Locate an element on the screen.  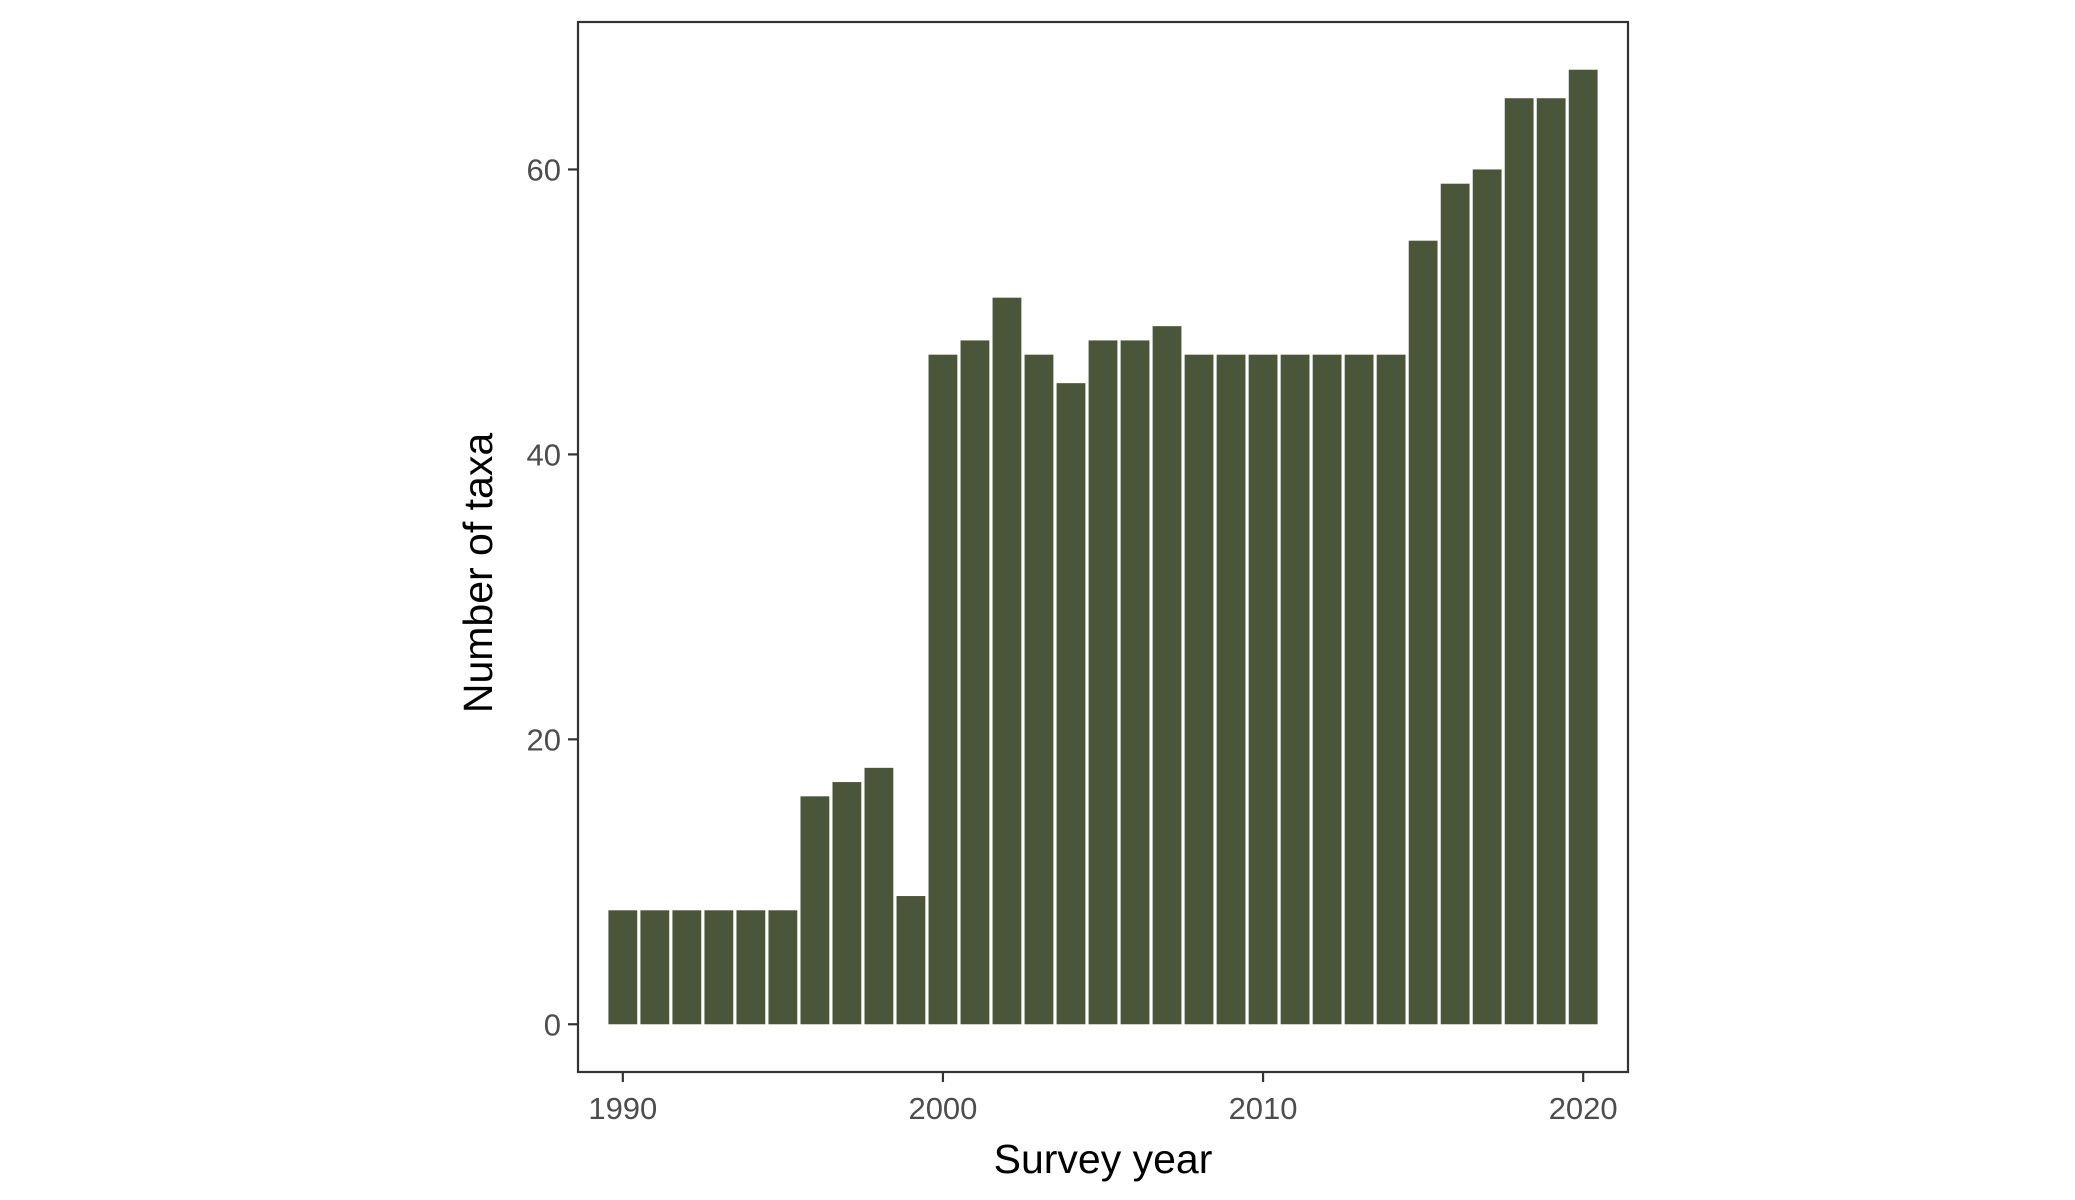
bar-2007 is located at coordinates (1167, 675).